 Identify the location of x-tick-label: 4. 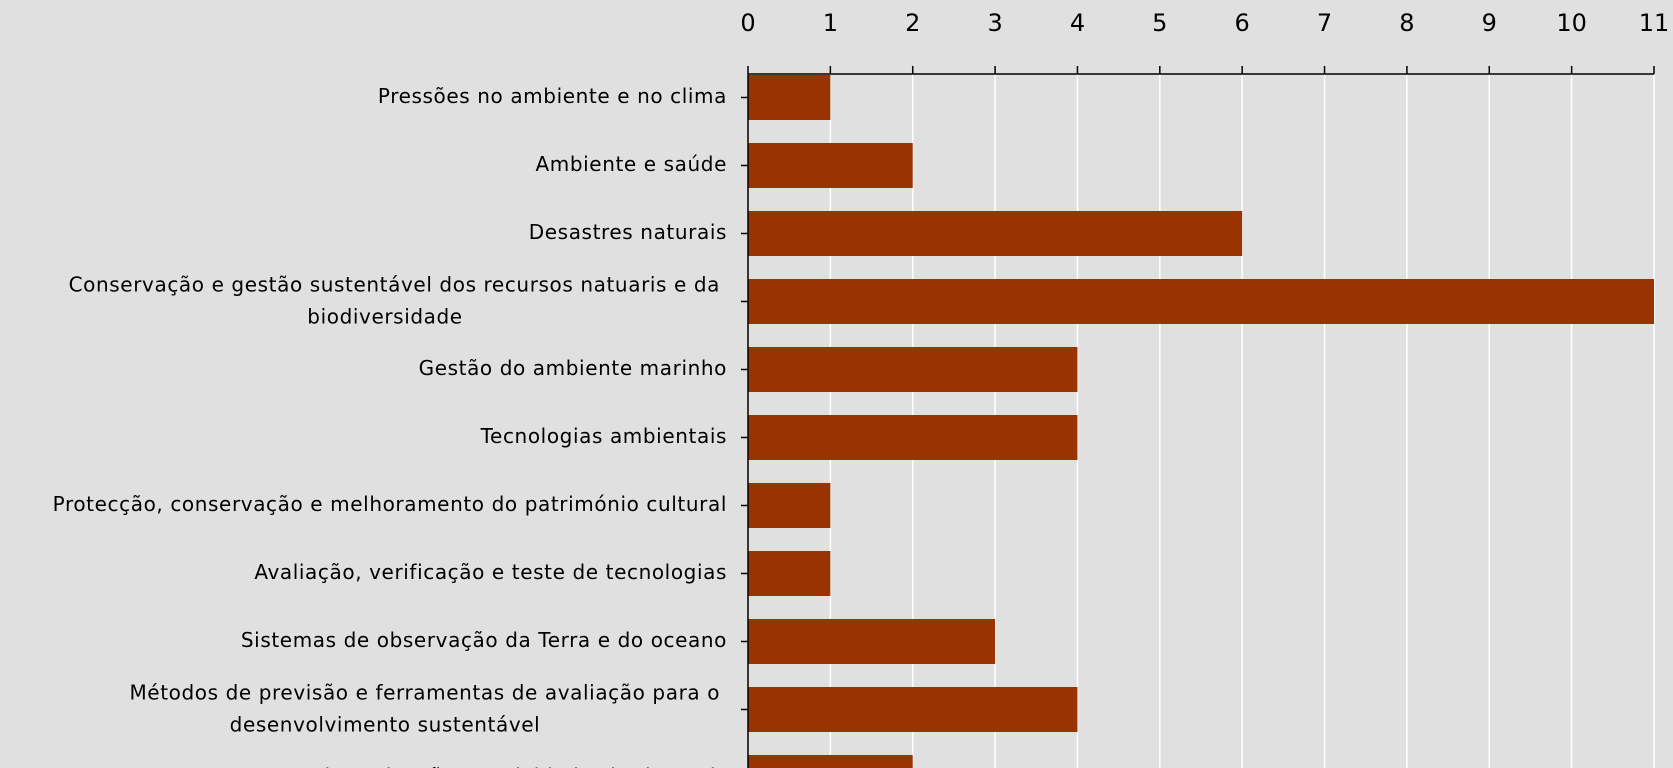
(1077, 23).